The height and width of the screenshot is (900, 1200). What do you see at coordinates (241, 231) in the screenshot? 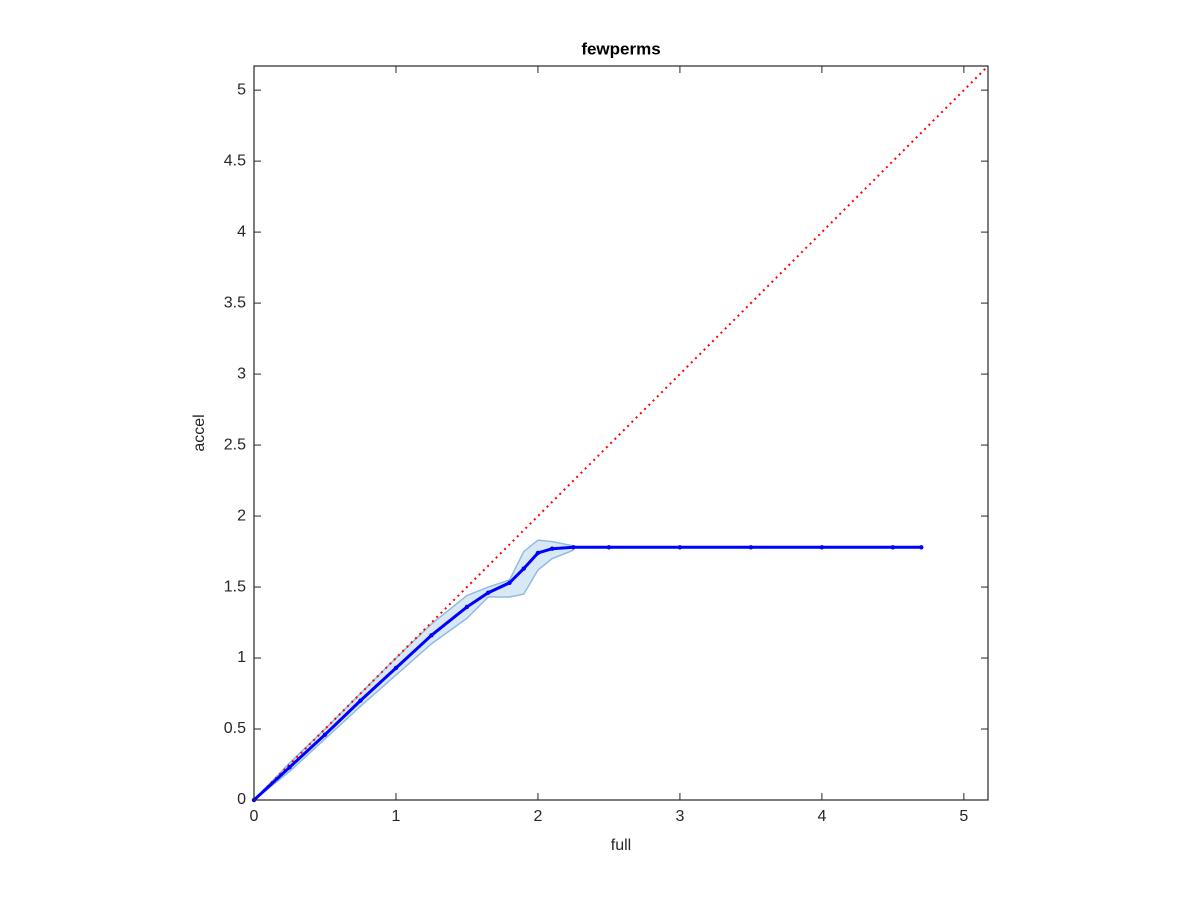
I see `y-tick-label: 4` at bounding box center [241, 231].